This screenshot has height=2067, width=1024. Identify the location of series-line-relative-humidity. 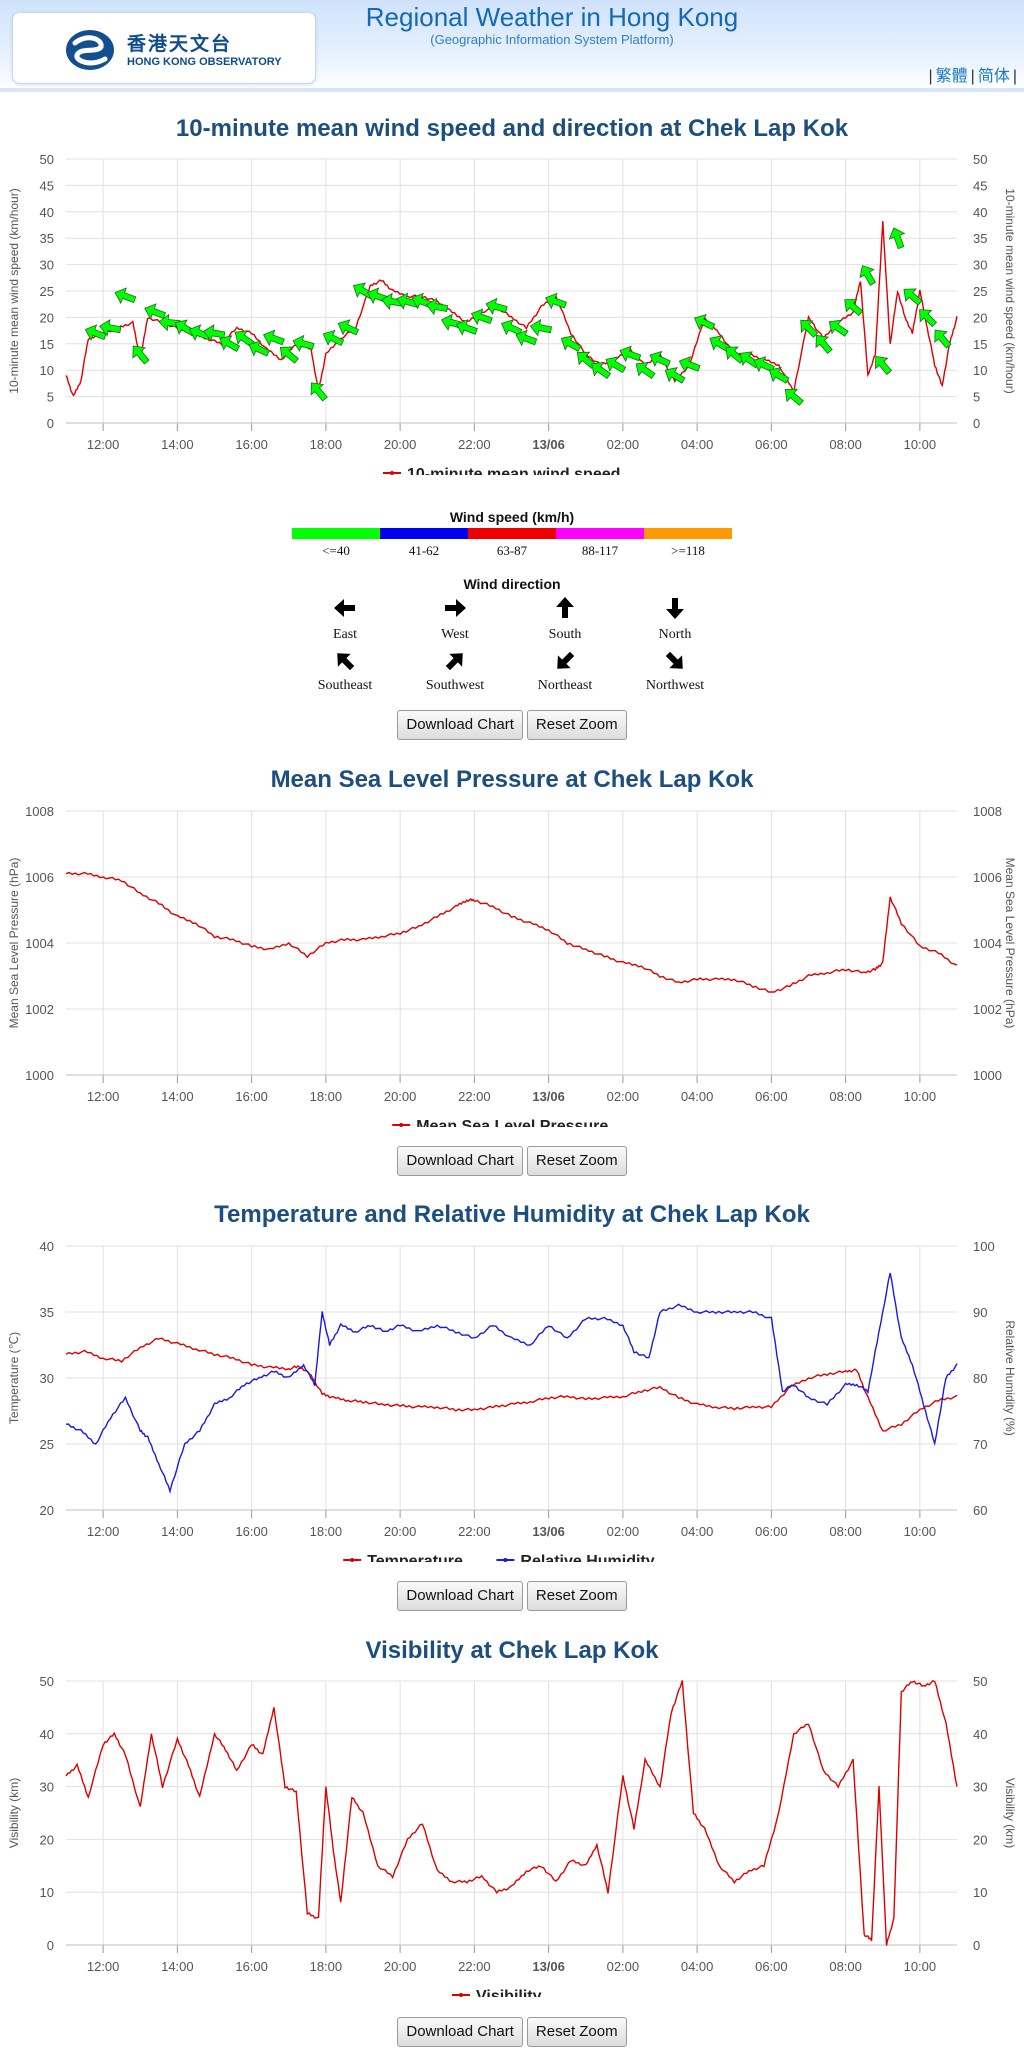
(511, 1383).